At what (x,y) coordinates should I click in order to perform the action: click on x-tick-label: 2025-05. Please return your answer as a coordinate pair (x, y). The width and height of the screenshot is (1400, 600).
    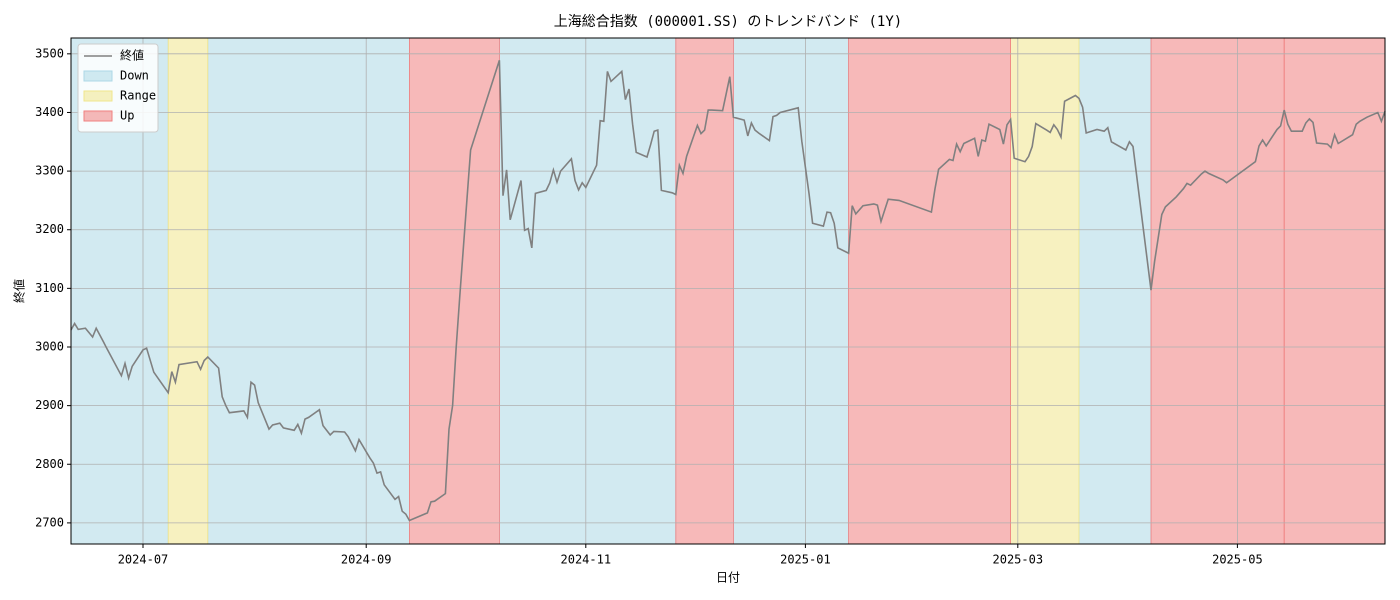
    Looking at the image, I should click on (1237, 560).